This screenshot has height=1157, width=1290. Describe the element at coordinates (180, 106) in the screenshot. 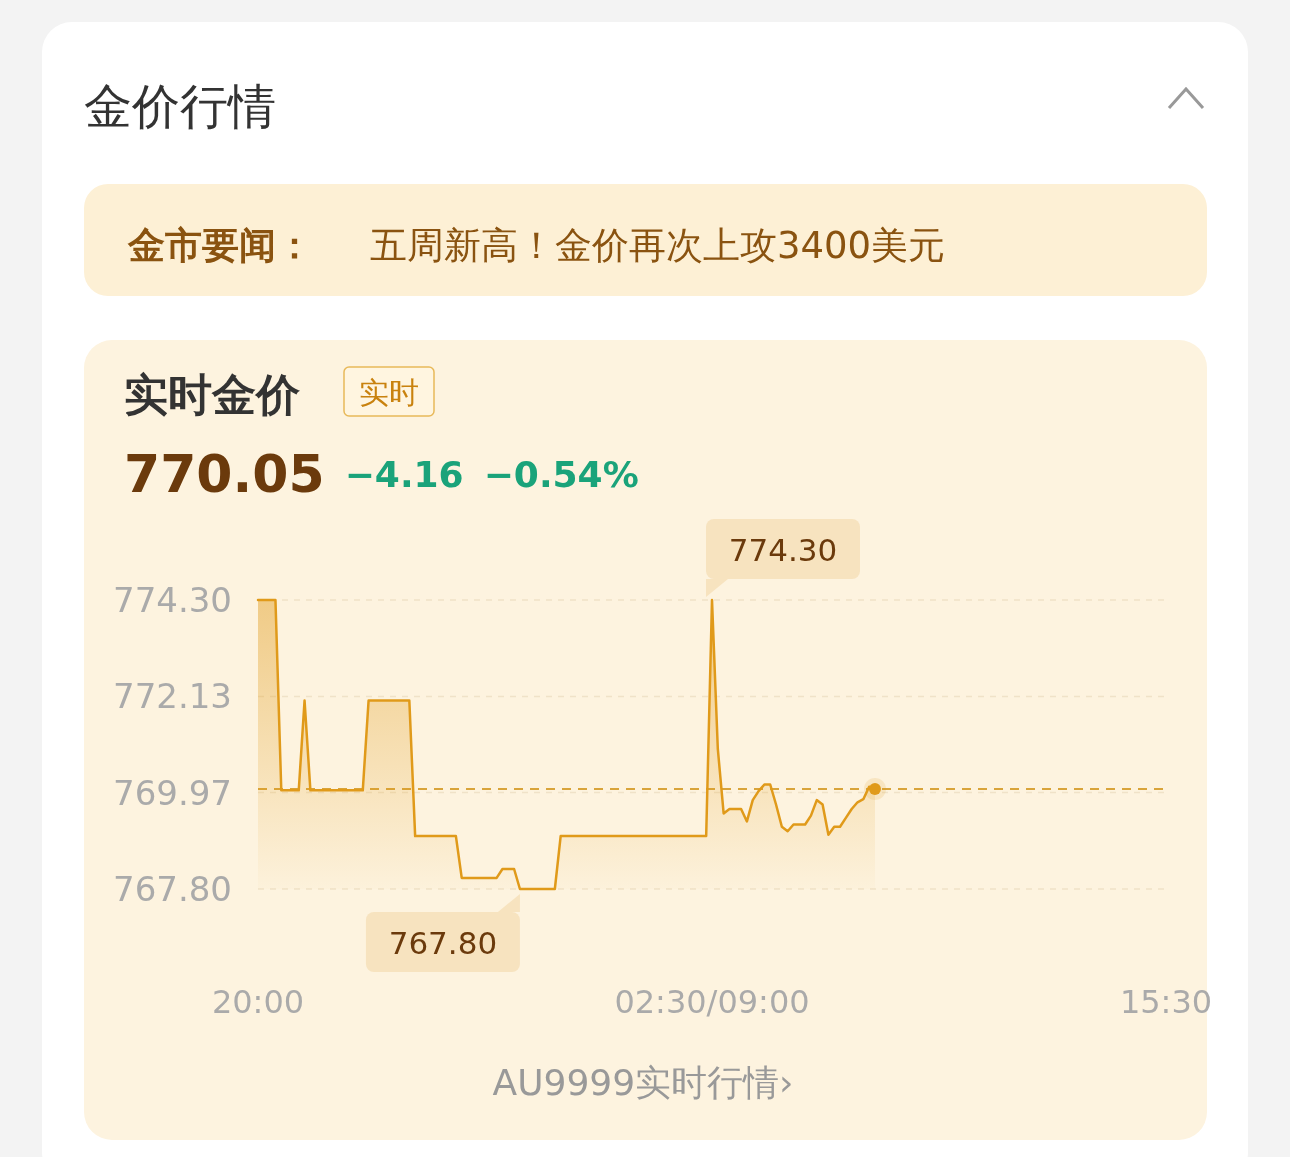

I see `title: 金价行情` at that location.